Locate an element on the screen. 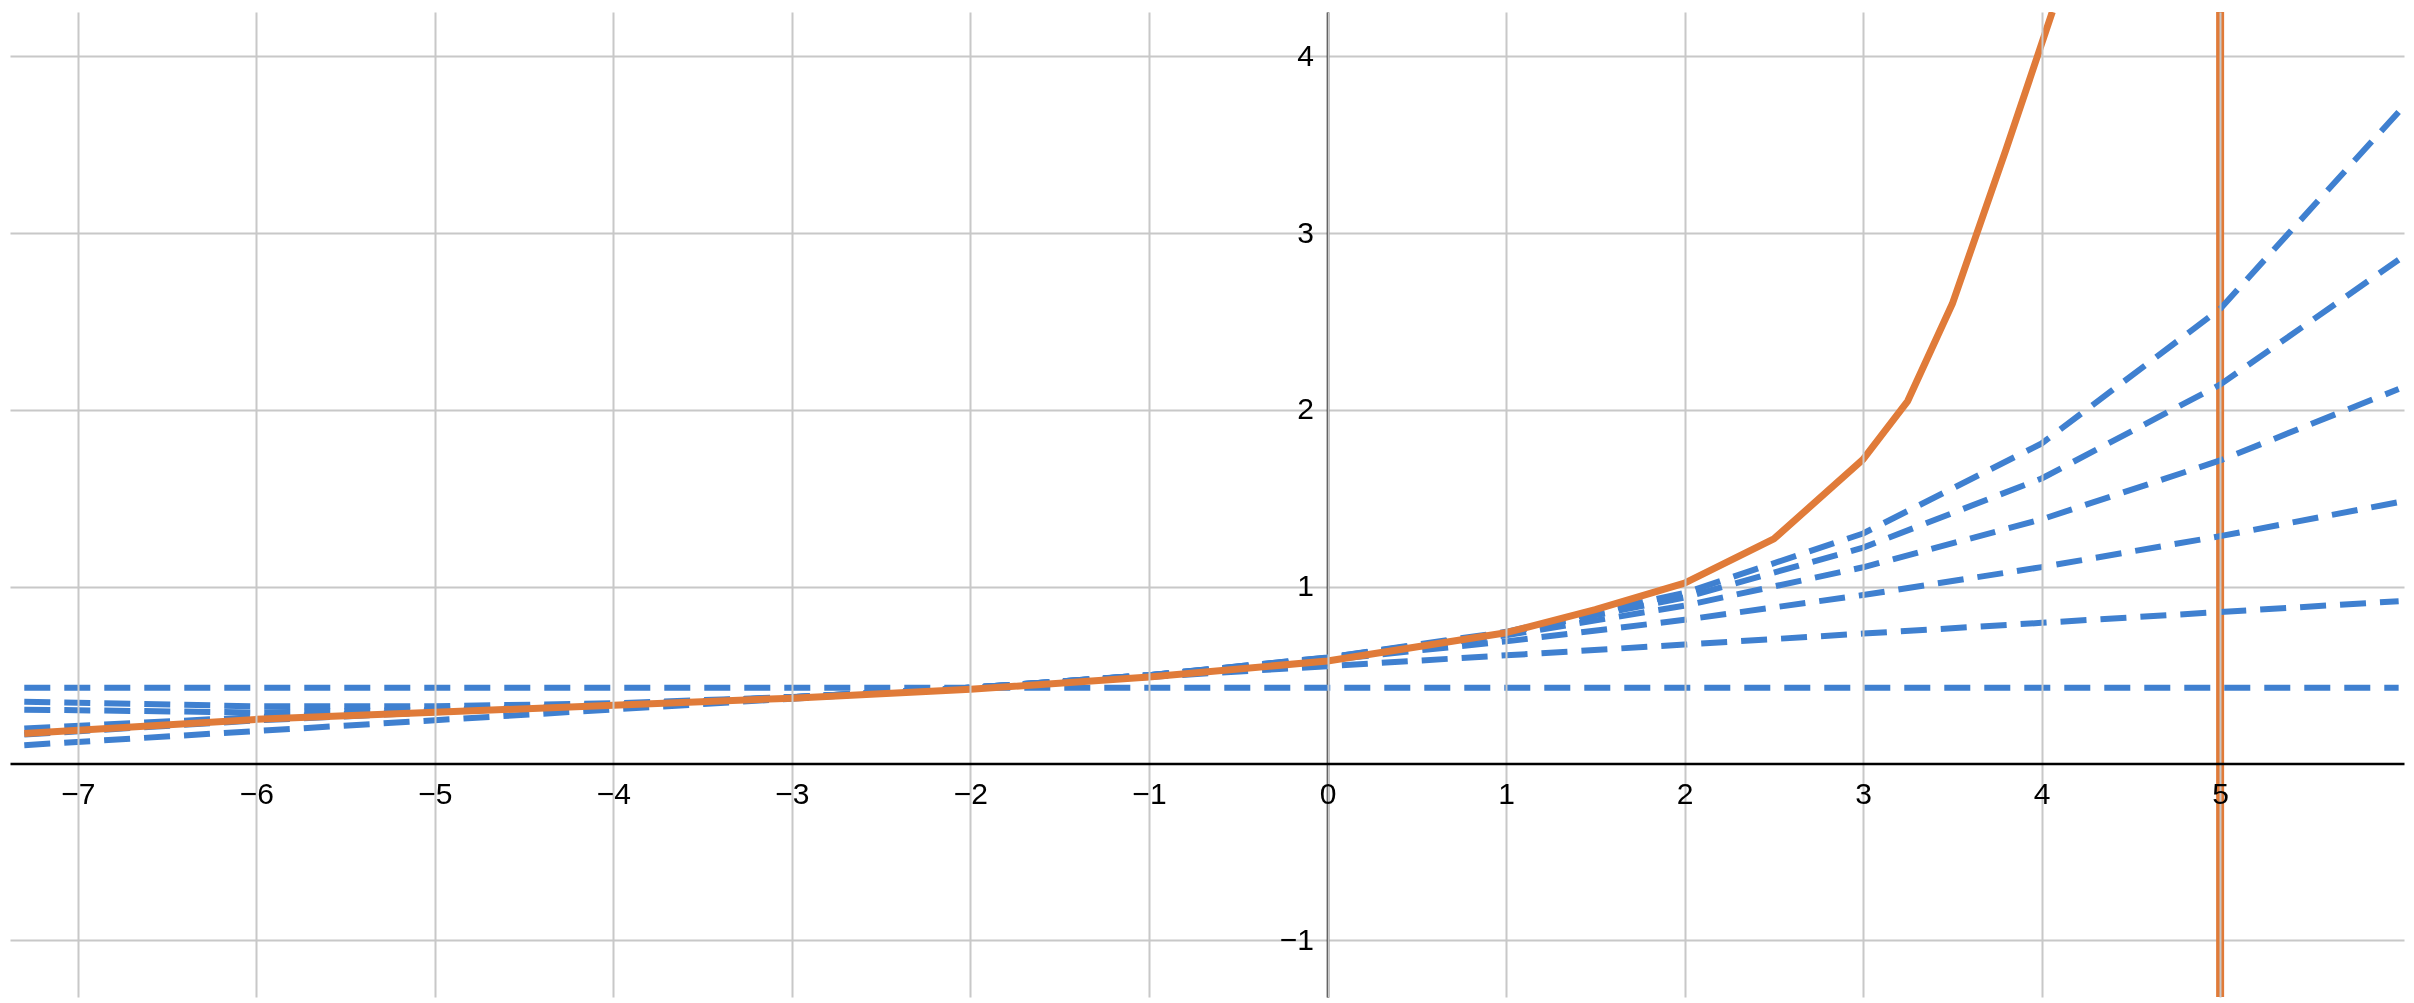  x-tick-label: 2 is located at coordinates (1685, 794).